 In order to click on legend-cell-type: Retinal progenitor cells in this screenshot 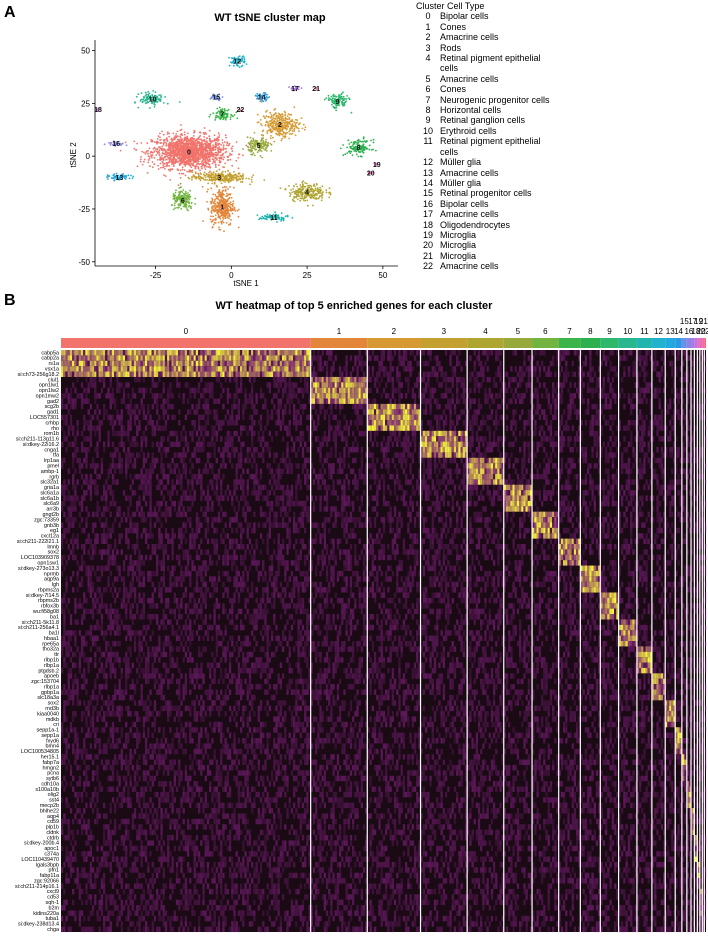, I will do `click(486, 193)`.